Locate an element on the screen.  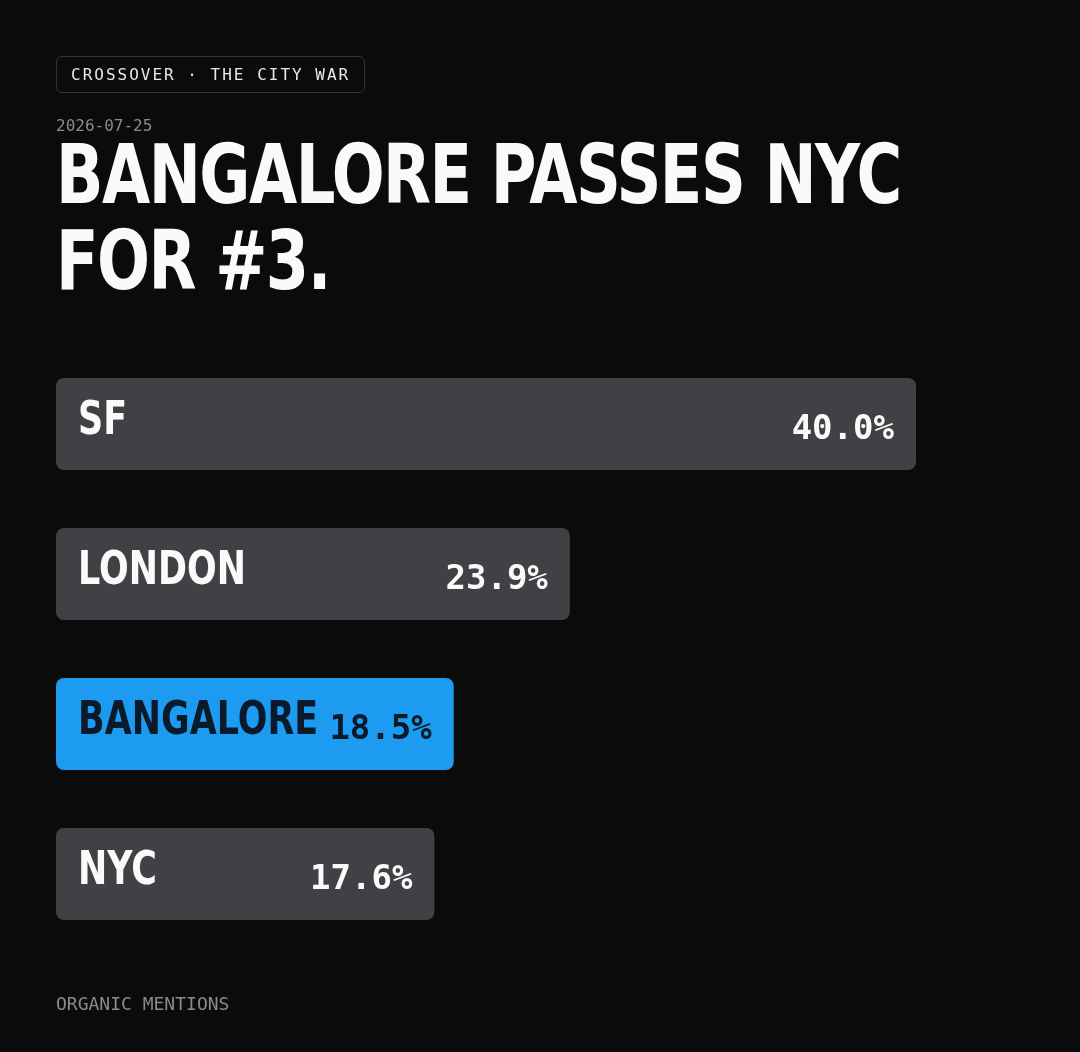
data-label: 18.5% is located at coordinates (381, 726).